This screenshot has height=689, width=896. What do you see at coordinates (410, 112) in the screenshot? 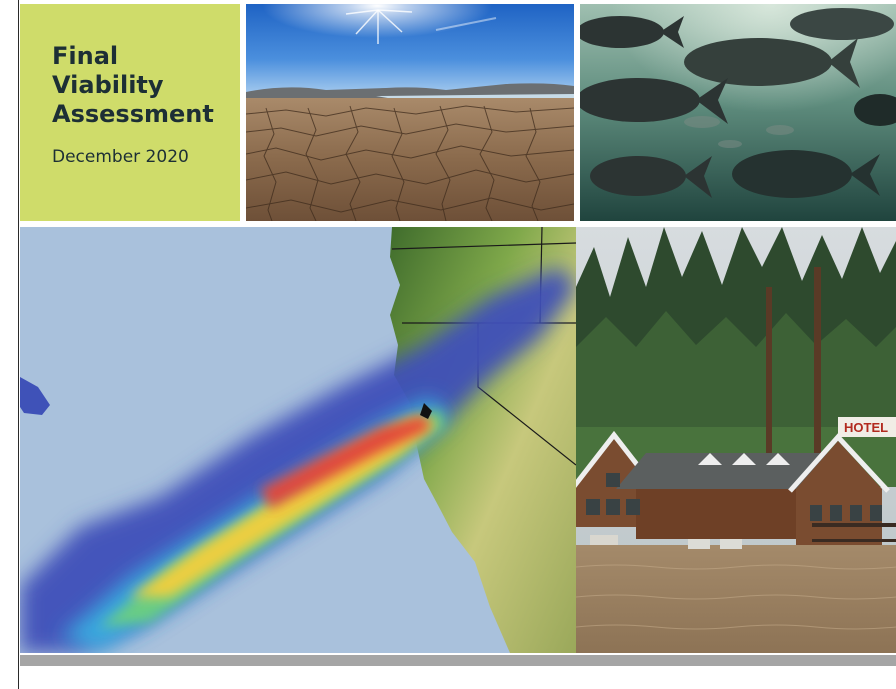
I see `cracked-dry-lakebed-photo` at bounding box center [410, 112].